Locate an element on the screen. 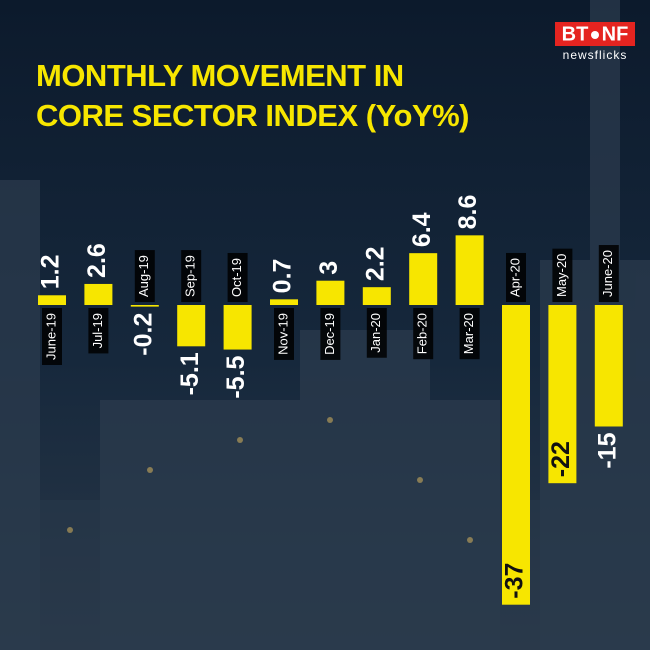  chart-title: CORE SECTOR INDEX (YoY%) is located at coordinates (252, 115).